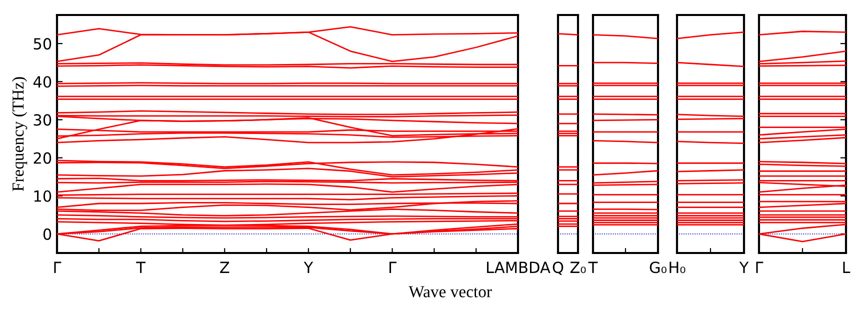 This screenshot has width=866, height=310. What do you see at coordinates (42, 82) in the screenshot?
I see `y-tick-label: 40` at bounding box center [42, 82].